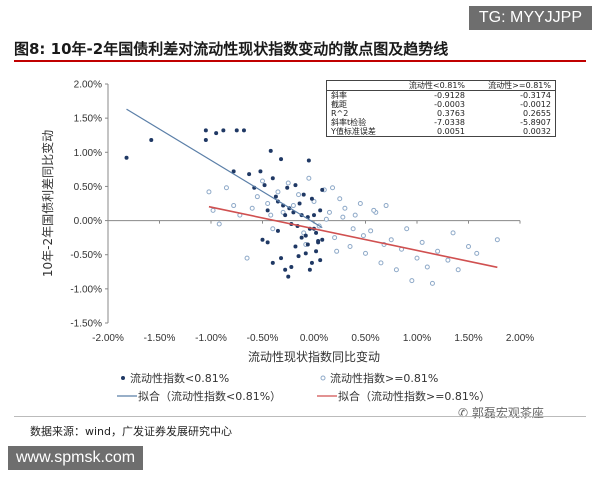  Describe the element at coordinates (384, 378) in the screenshot. I see `legend-light-points-label: 流动性指数>=0.81%` at that location.